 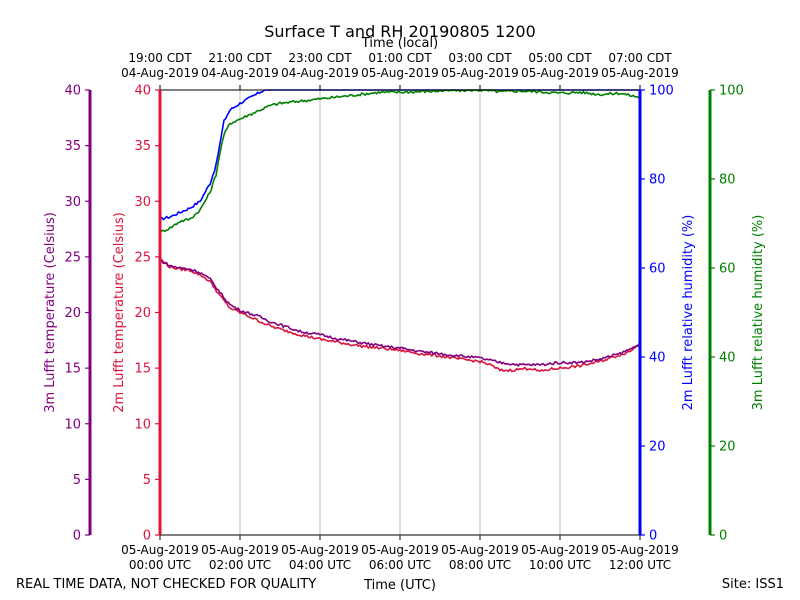 I want to click on y-tick-label-rh3-2: 40, so click(x=727, y=358).